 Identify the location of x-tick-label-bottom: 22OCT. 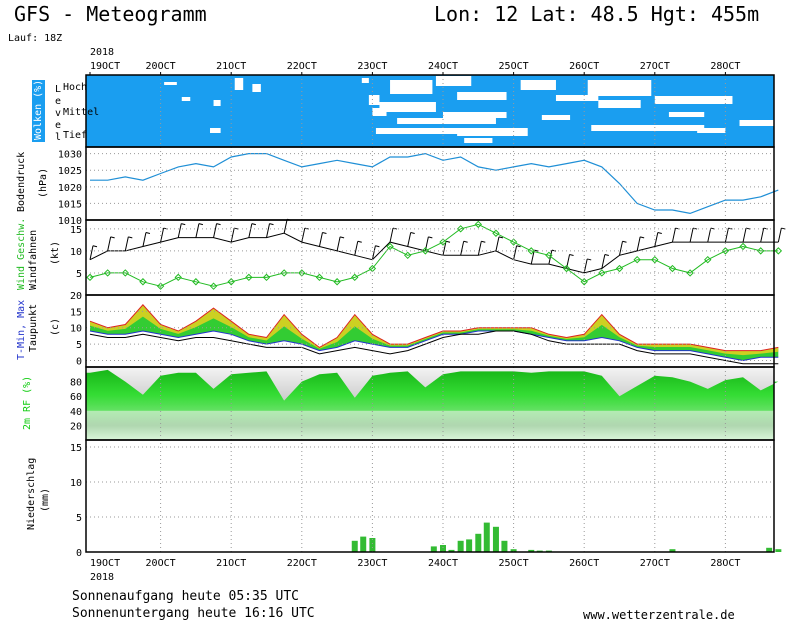
(302, 563).